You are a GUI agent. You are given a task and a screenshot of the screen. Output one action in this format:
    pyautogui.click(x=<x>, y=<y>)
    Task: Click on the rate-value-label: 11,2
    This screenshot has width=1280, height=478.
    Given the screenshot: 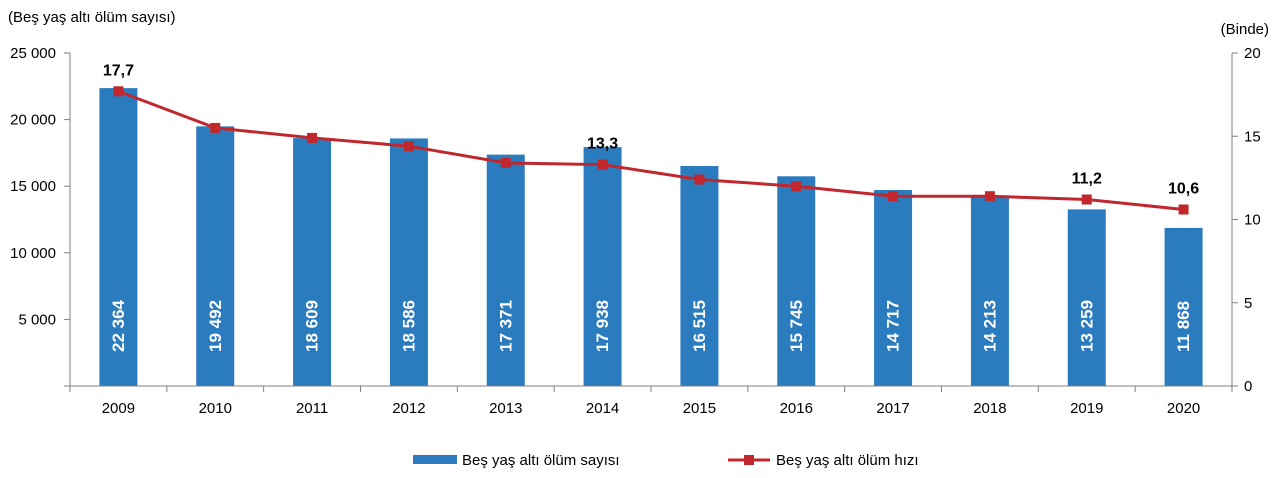 What is the action you would take?
    pyautogui.click(x=1087, y=179)
    